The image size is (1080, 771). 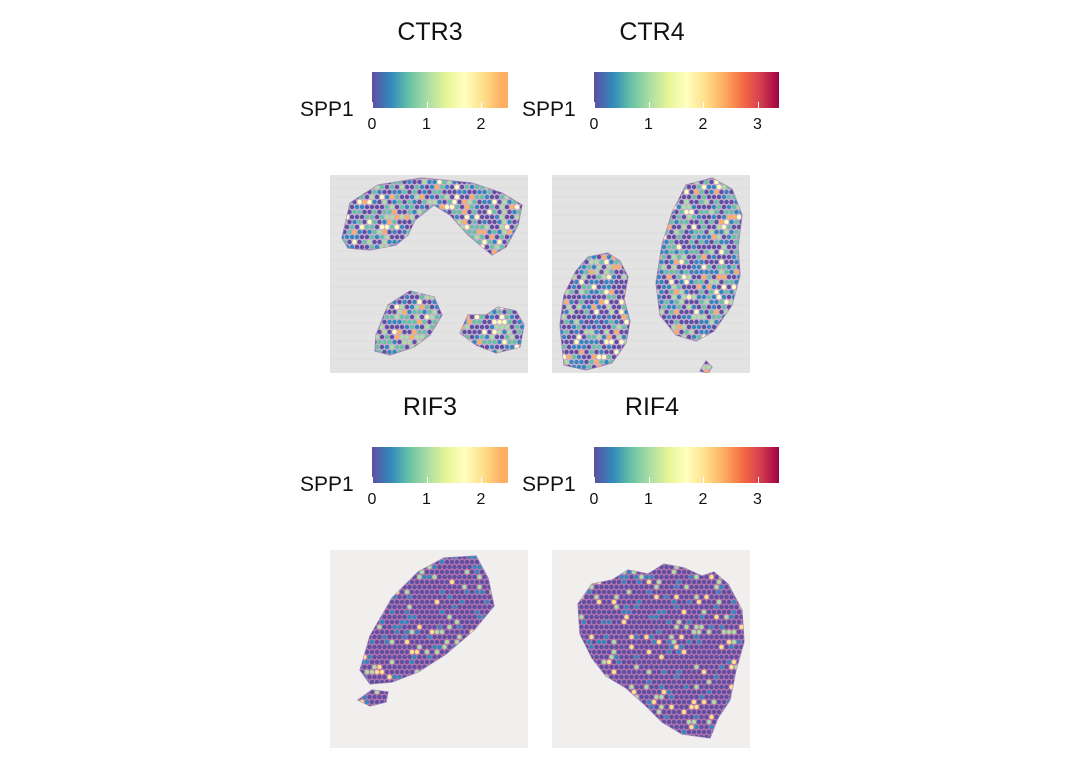 I want to click on tick-mark, so click(x=427, y=105).